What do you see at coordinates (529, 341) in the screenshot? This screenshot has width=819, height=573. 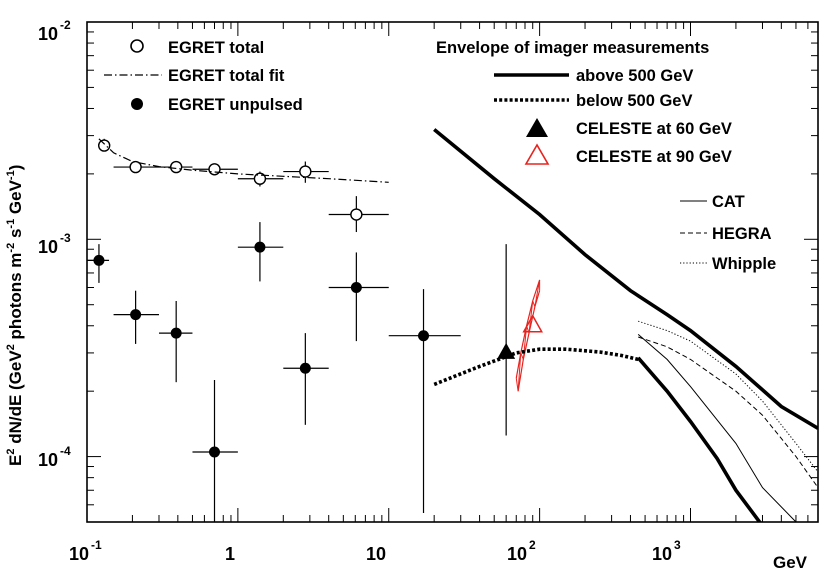 I see `celeste-at-90-gev-band-edge` at bounding box center [529, 341].